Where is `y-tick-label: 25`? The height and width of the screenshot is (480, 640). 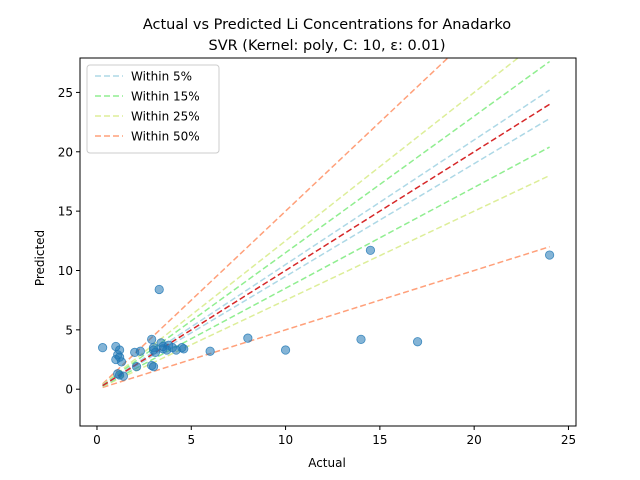 y-tick-label: 25 is located at coordinates (65, 93).